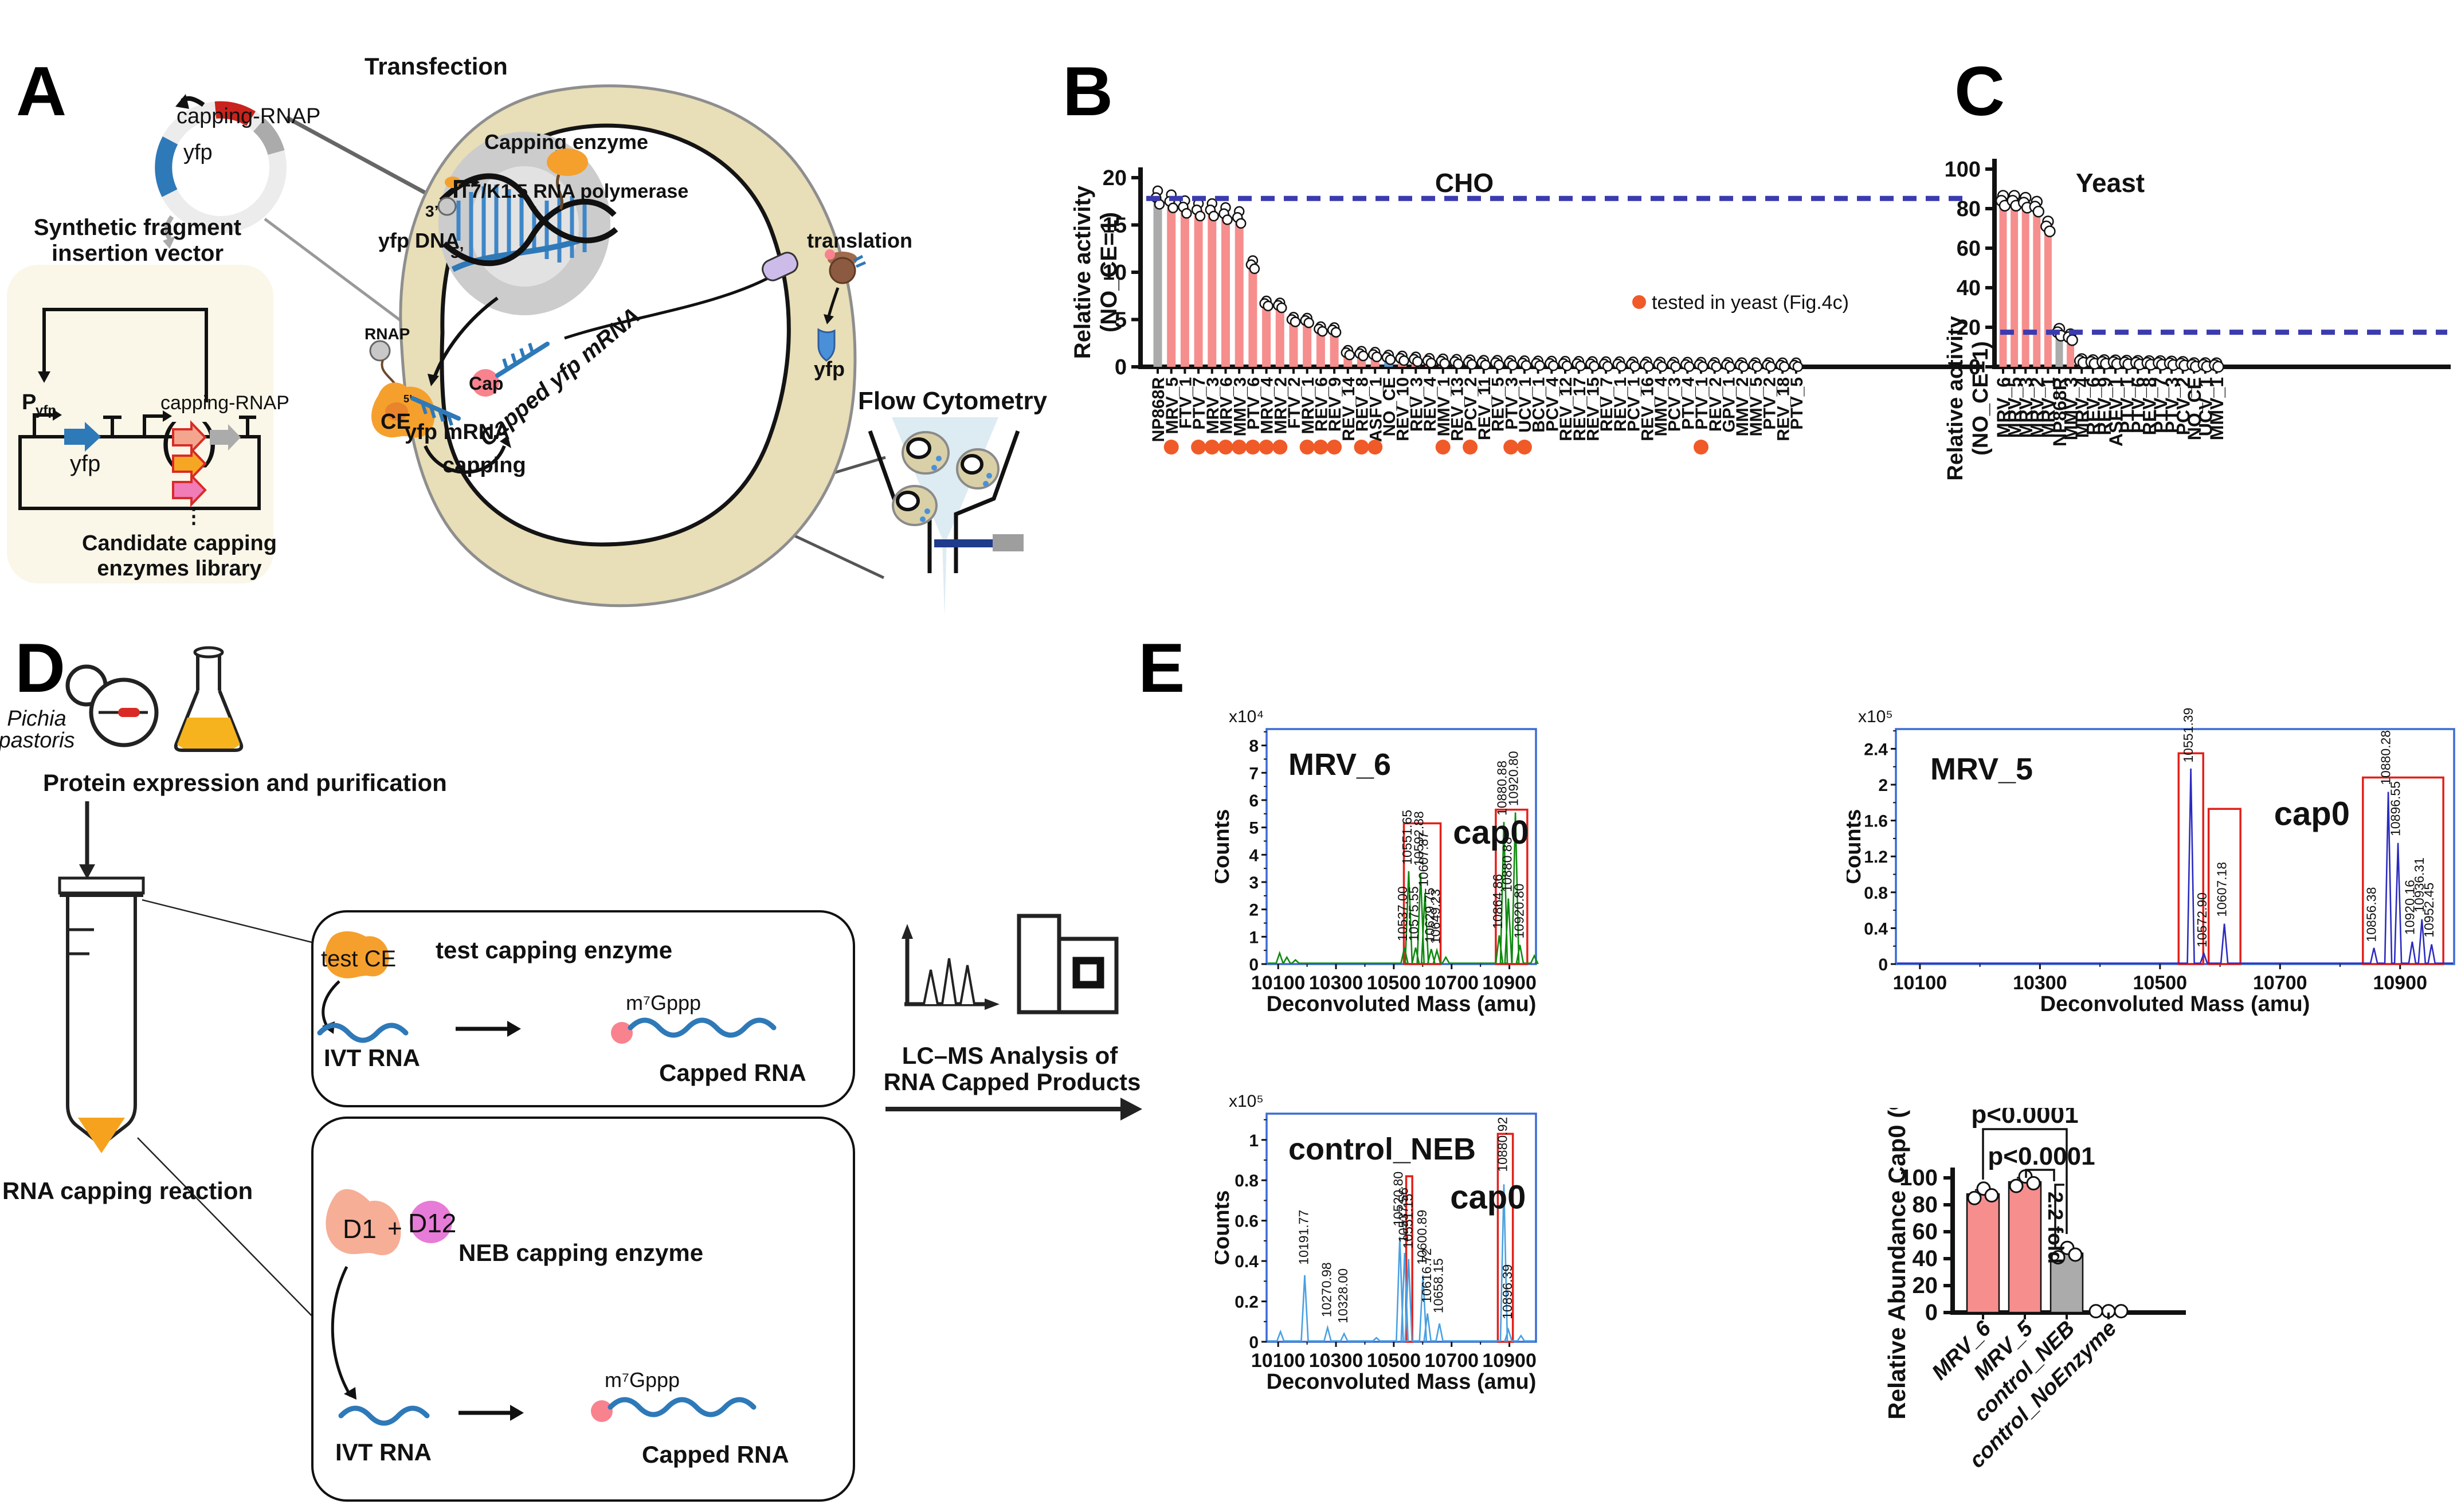 The width and height of the screenshot is (2461, 1512). I want to click on rnap-sphere-small, so click(447, 206).